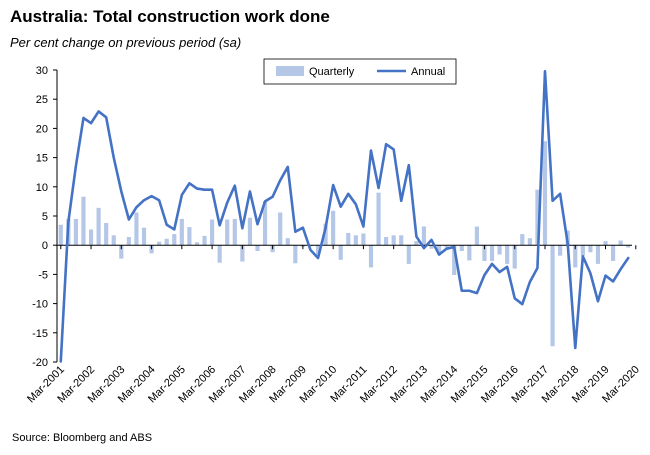  What do you see at coordinates (42, 129) in the screenshot?
I see `y-tick-label: 20` at bounding box center [42, 129].